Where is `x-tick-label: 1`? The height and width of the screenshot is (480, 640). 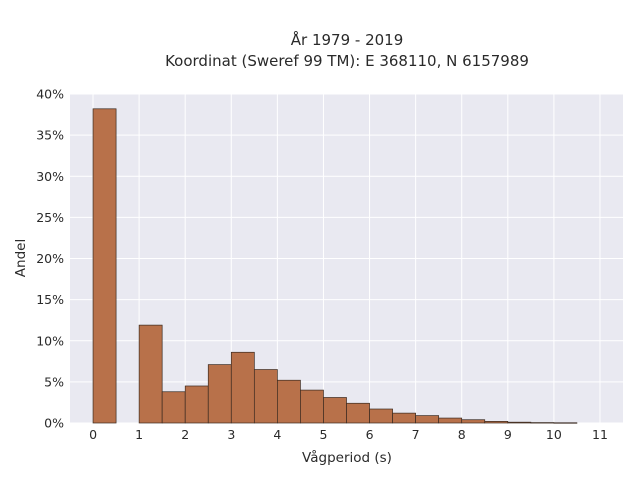
x-tick-label: 1 is located at coordinates (139, 434).